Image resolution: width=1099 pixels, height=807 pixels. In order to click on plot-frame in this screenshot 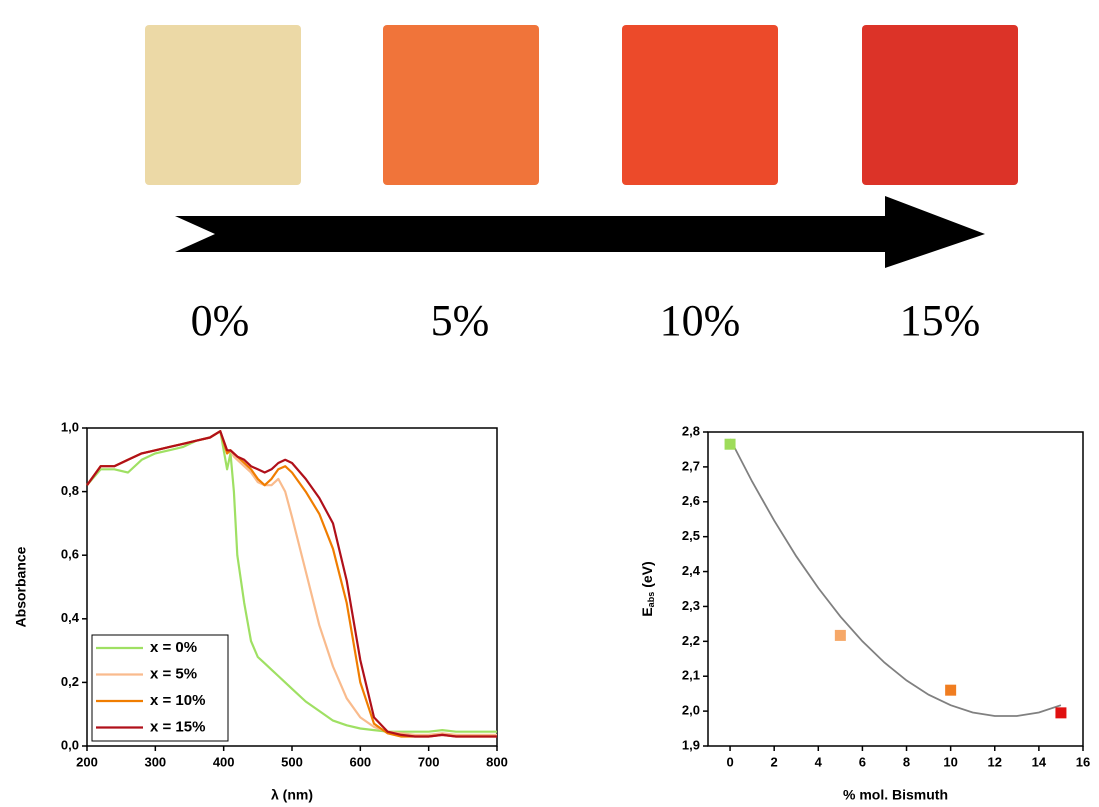, I will do `click(895, 589)`.